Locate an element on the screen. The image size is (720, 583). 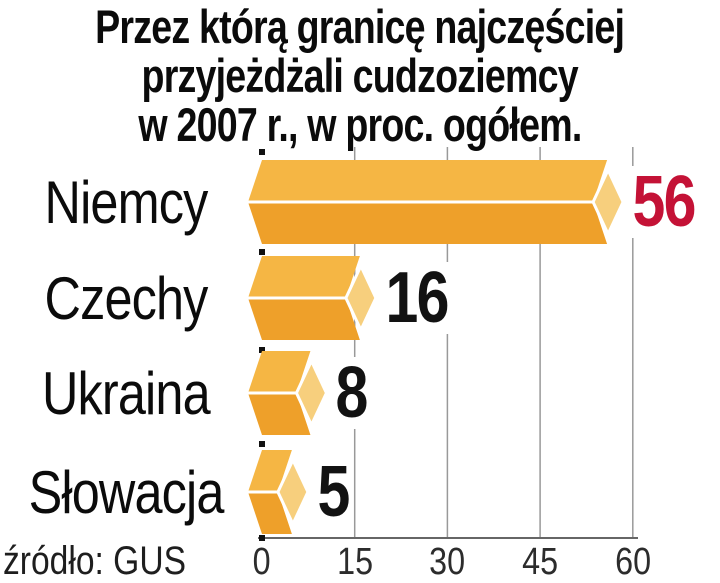
x-axis-tick-label: 15 is located at coordinates (355, 562).